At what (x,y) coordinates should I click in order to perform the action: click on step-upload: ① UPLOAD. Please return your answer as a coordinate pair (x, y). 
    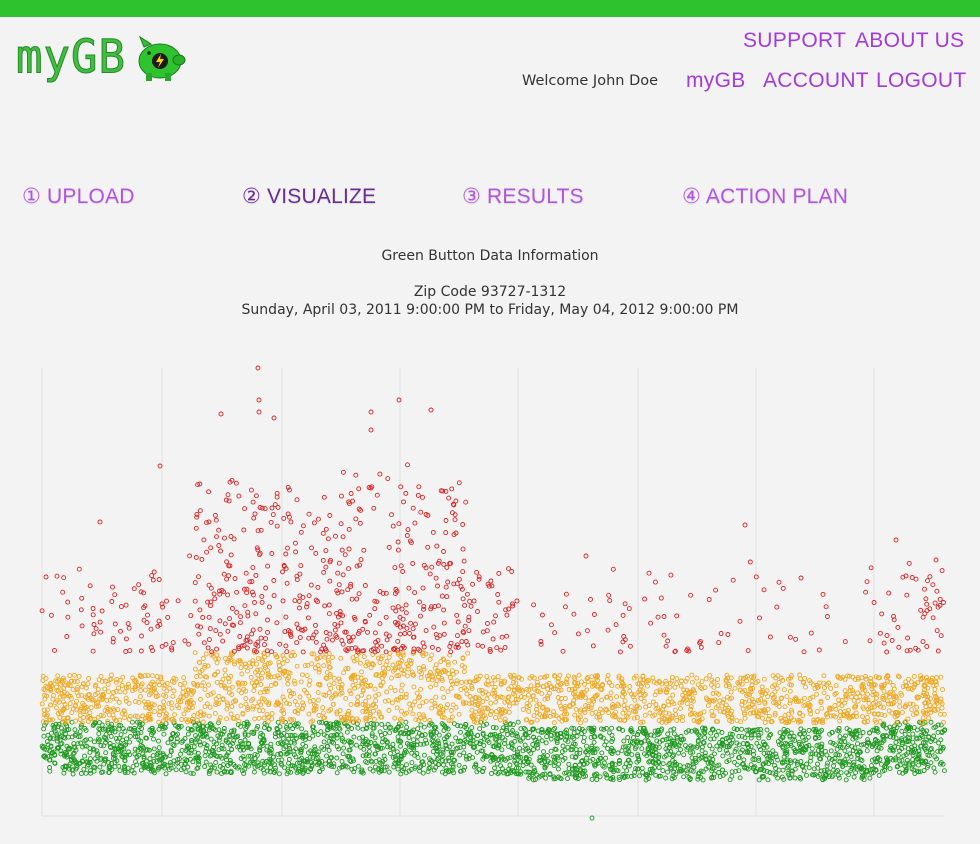
    Looking at the image, I should click on (78, 196).